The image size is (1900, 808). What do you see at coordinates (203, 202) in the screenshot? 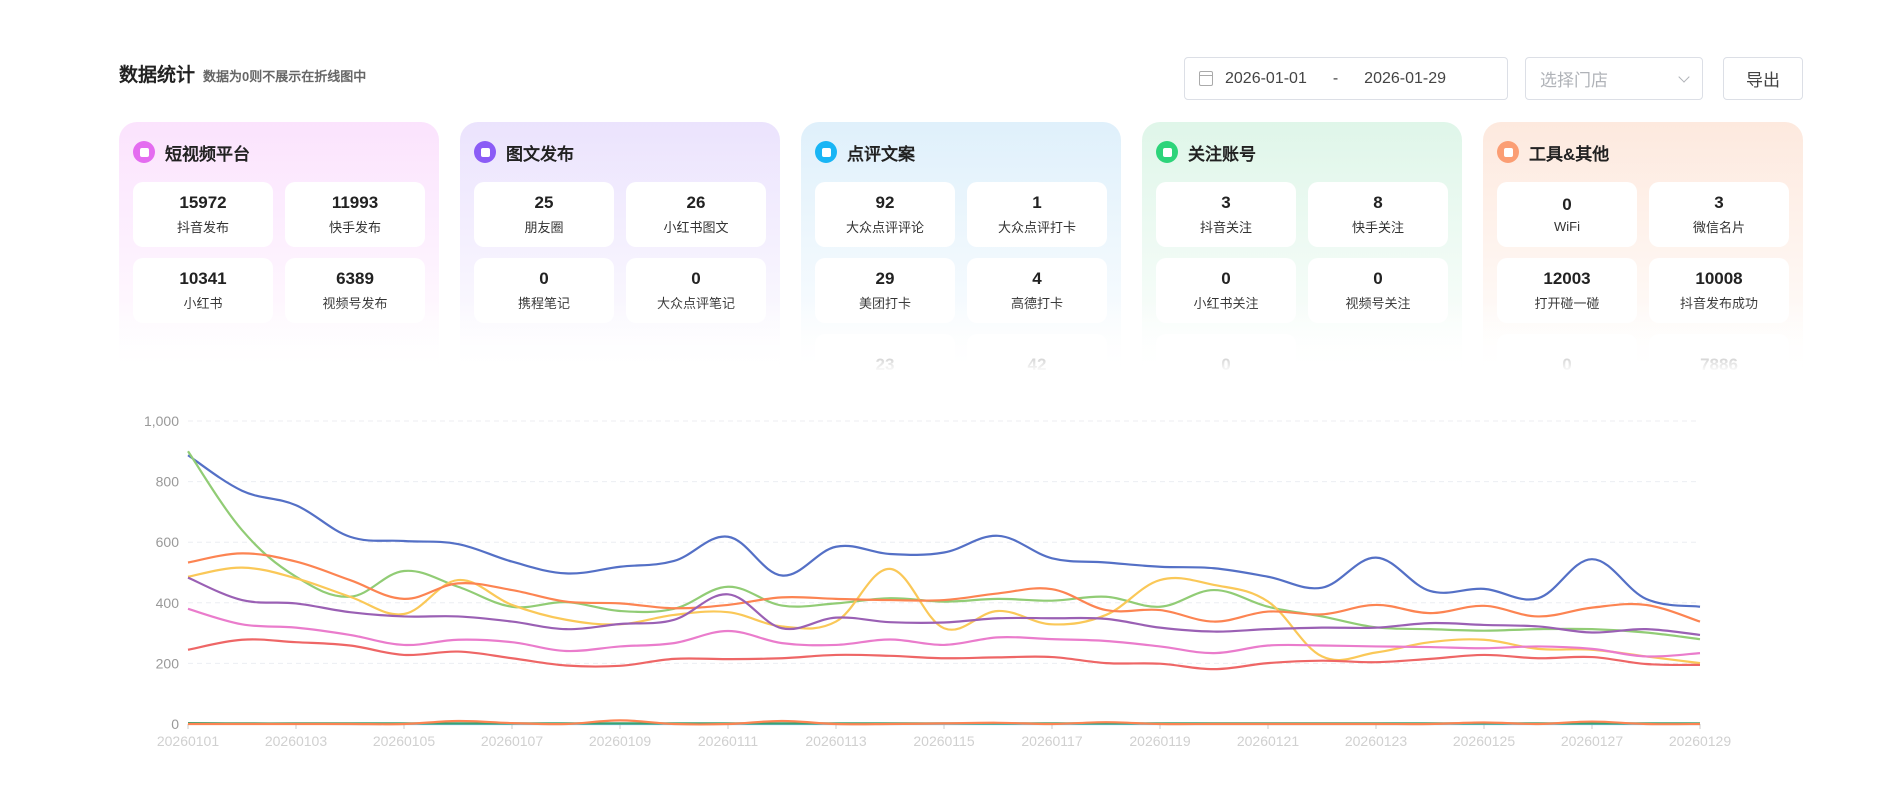
I see `stat-value: 15972` at bounding box center [203, 202].